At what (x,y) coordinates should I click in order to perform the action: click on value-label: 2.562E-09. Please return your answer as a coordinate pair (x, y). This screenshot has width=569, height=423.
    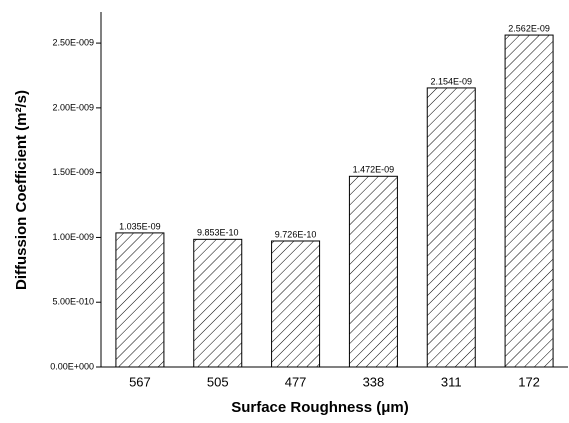
    Looking at the image, I should click on (529, 28).